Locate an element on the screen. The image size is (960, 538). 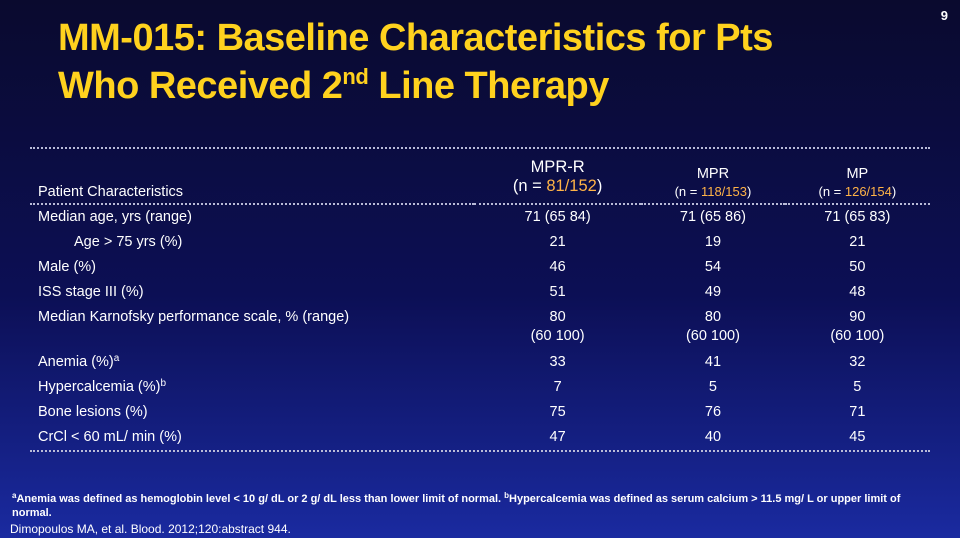
header-mpr-r-n: (n = 81/152) is located at coordinates (557, 186).